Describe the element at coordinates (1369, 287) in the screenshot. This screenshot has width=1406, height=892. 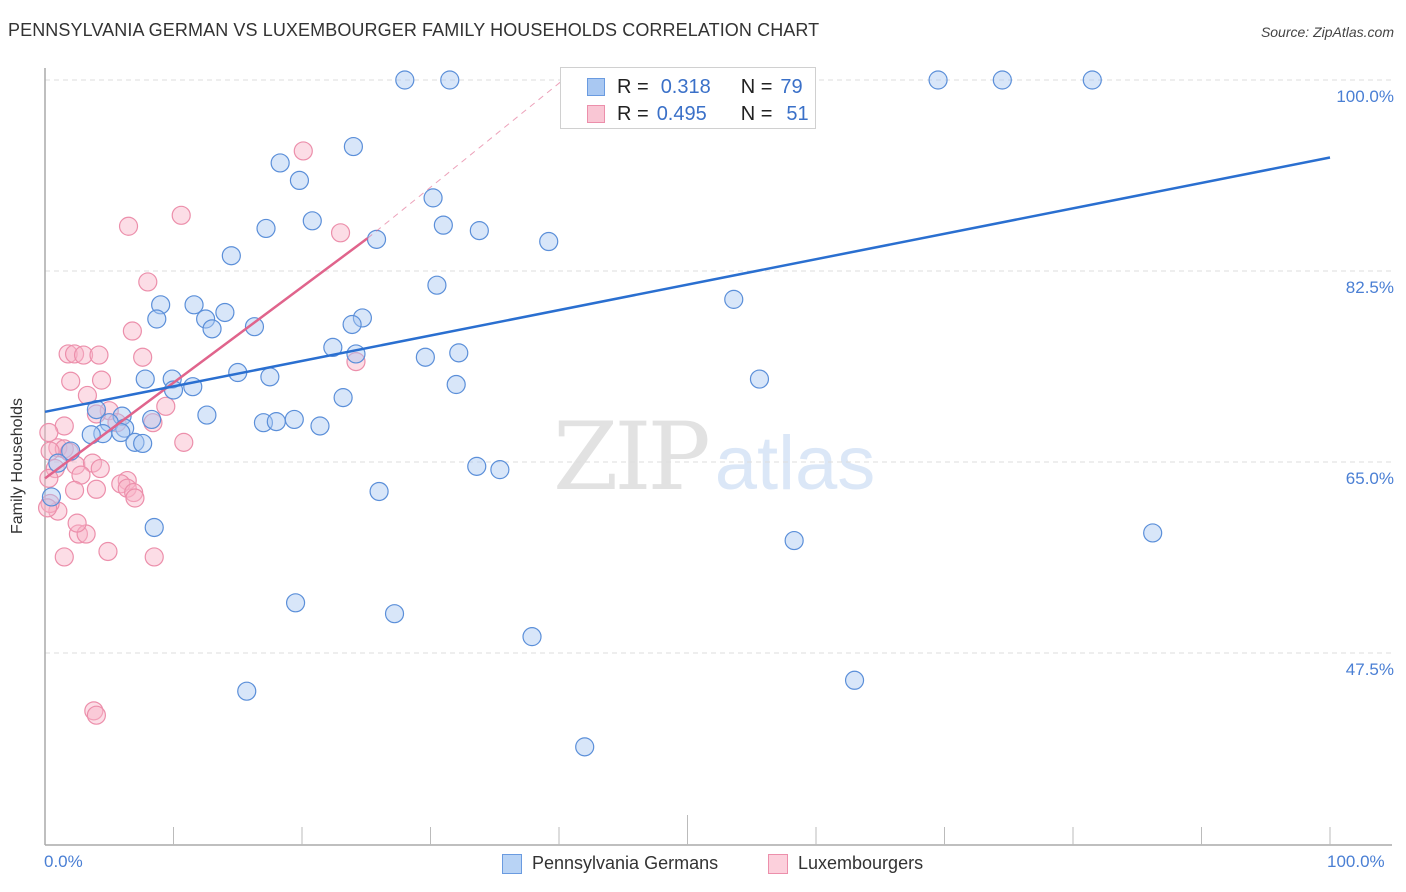
I see `y-tick-82-5: 82.5%` at that location.